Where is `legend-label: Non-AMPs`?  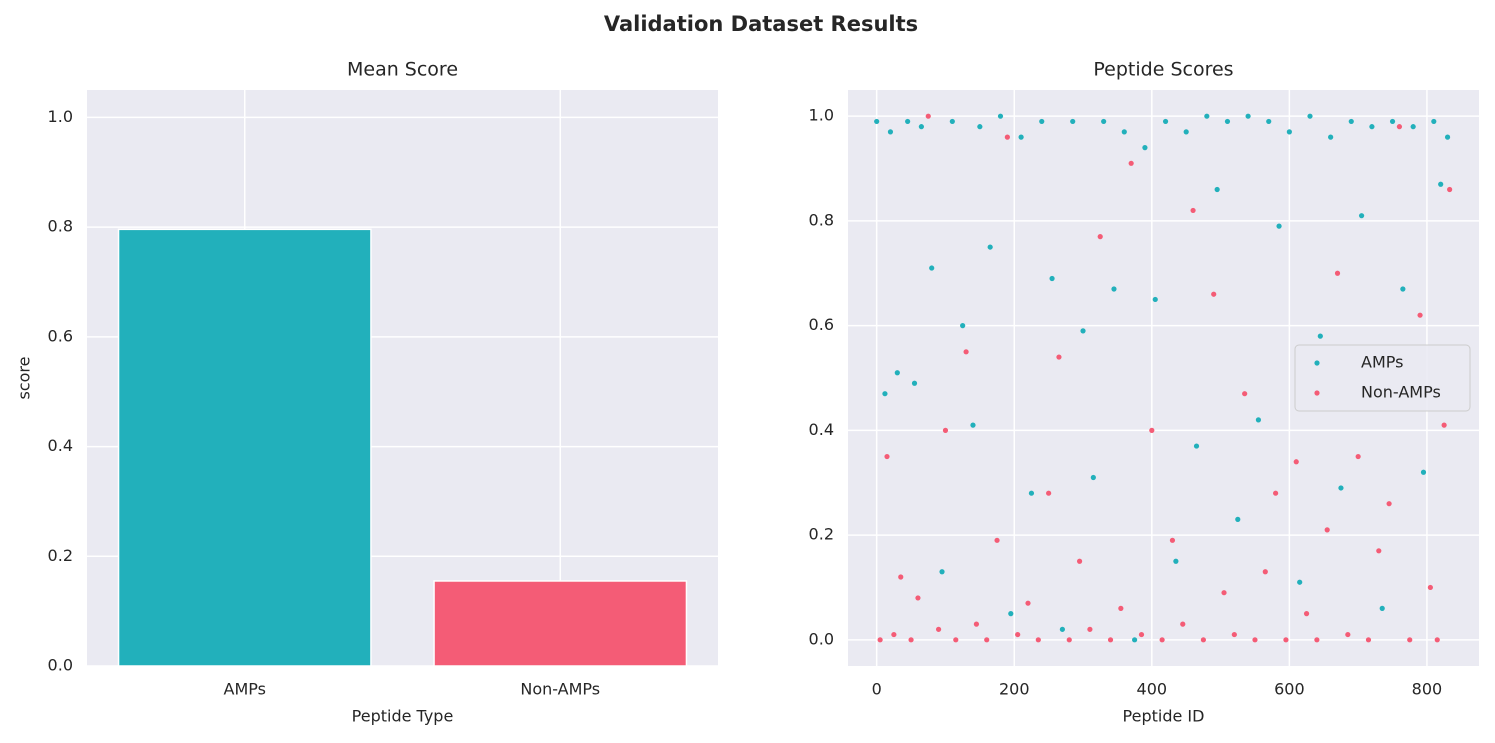
legend-label: Non-AMPs is located at coordinates (1401, 392).